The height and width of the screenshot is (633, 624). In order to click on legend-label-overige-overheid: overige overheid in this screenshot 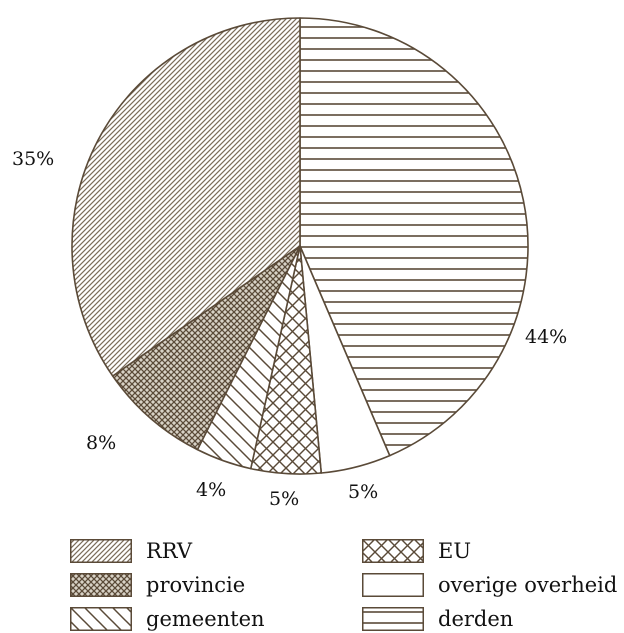, I will do `click(528, 585)`.